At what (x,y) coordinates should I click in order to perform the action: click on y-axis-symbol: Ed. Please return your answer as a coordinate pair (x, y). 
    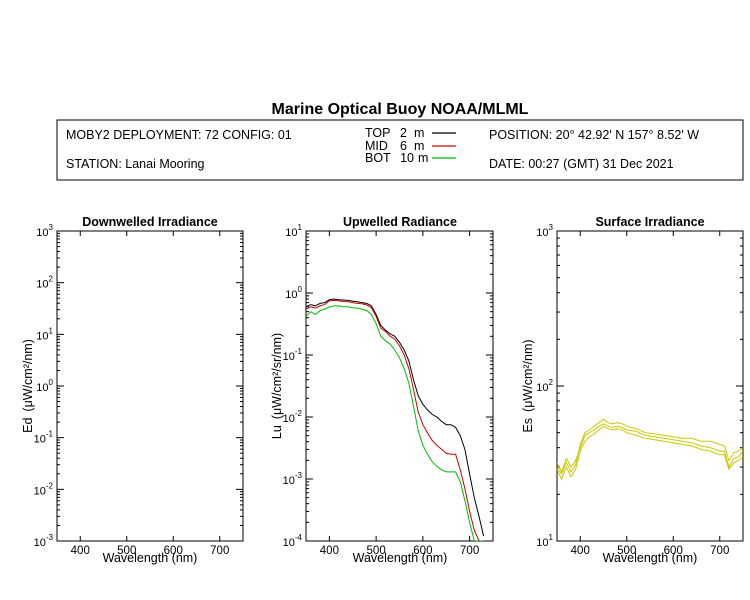
    Looking at the image, I should click on (28, 425).